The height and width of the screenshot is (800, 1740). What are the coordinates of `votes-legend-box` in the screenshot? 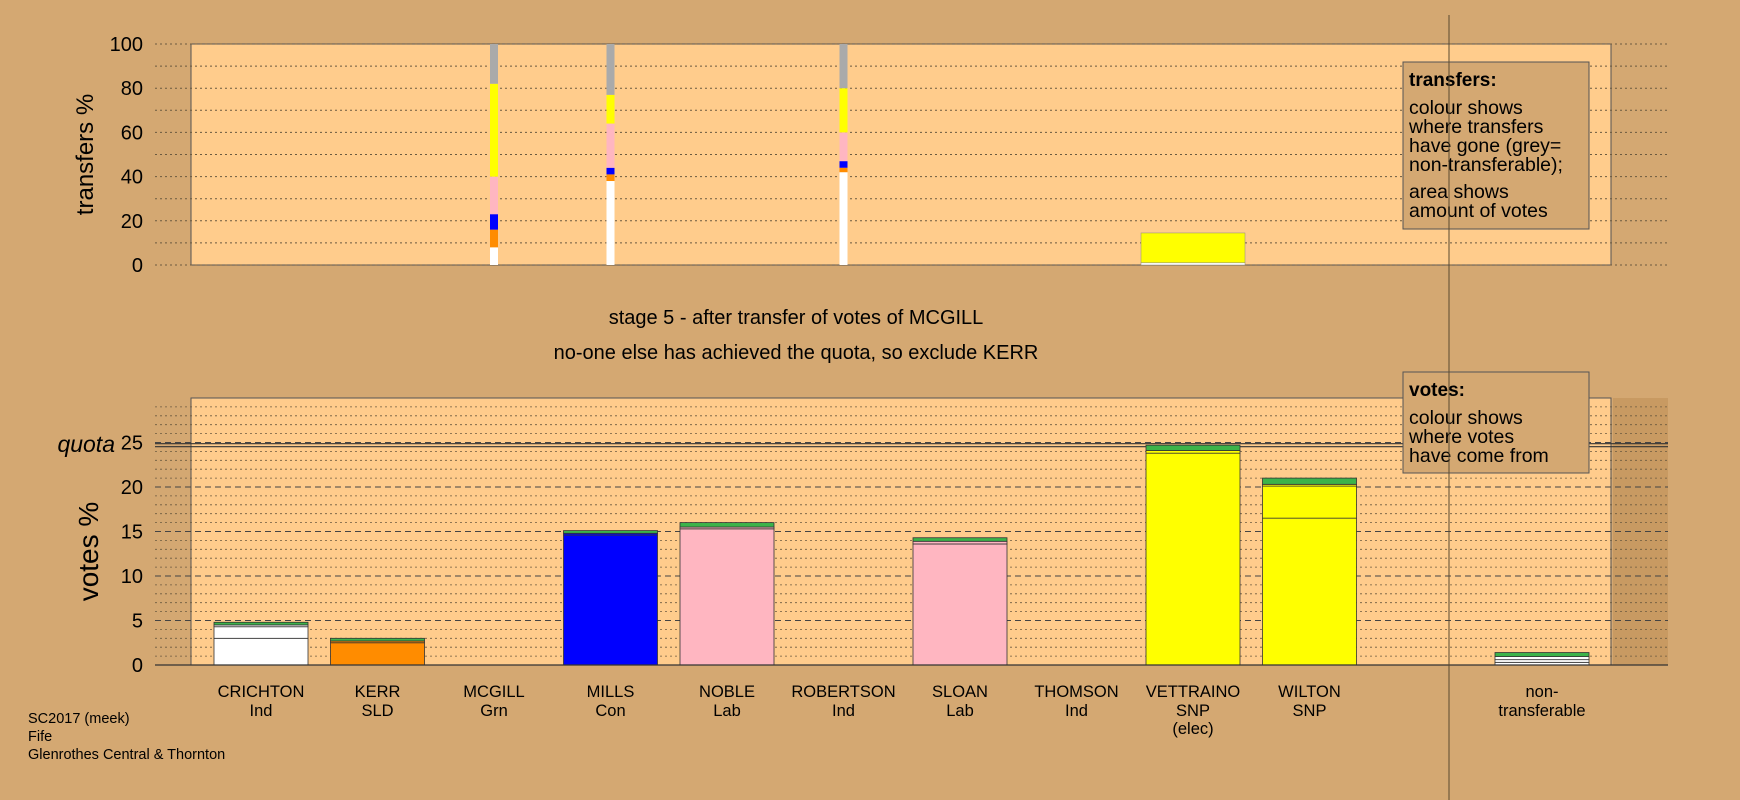 It's located at (1496, 422).